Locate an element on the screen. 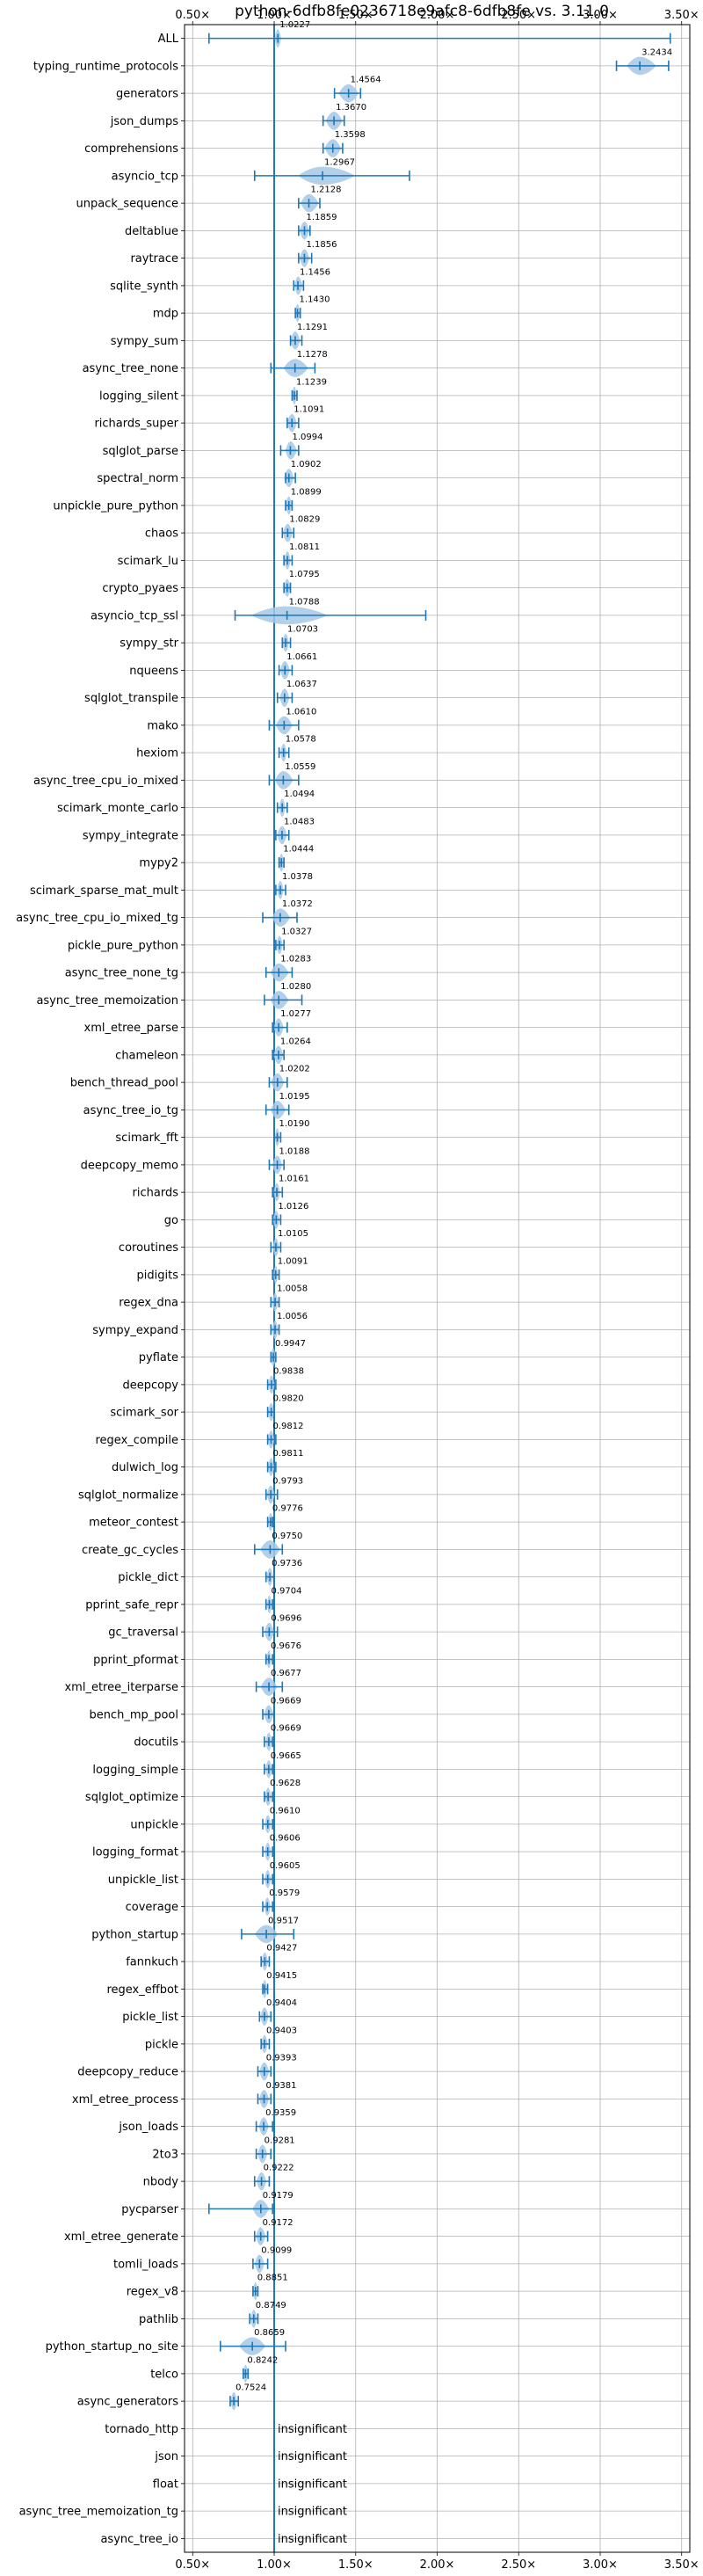  value-label: 0.9610 is located at coordinates (285, 1811).